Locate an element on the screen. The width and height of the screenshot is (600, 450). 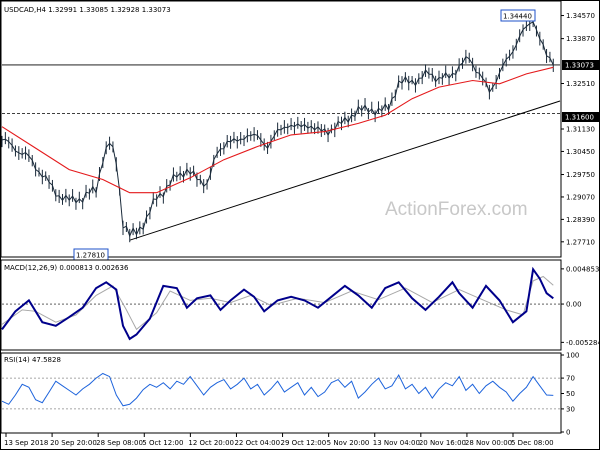
time-tick-label: 5 Nov 20:00 is located at coordinates (348, 443).